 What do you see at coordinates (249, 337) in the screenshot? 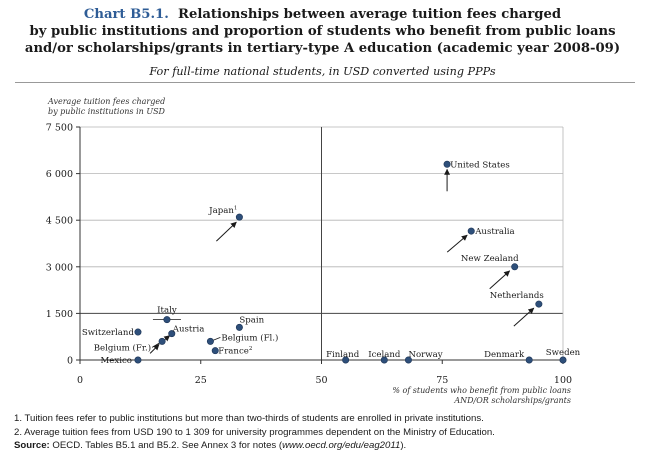
I see `label-belgium-fl: Belgium (Fl.)` at bounding box center [249, 337].